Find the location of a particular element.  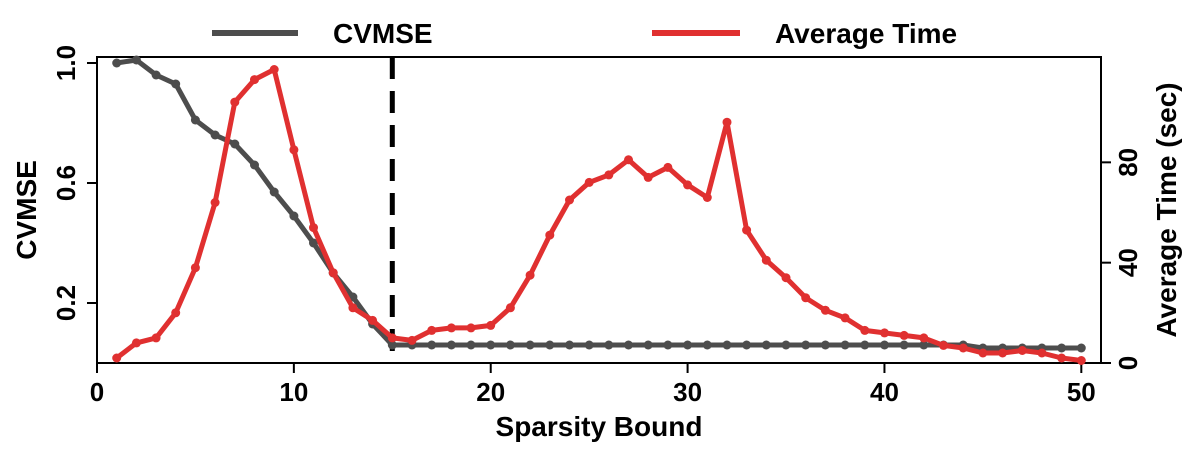

x-tick-label: 40 is located at coordinates (884, 392).